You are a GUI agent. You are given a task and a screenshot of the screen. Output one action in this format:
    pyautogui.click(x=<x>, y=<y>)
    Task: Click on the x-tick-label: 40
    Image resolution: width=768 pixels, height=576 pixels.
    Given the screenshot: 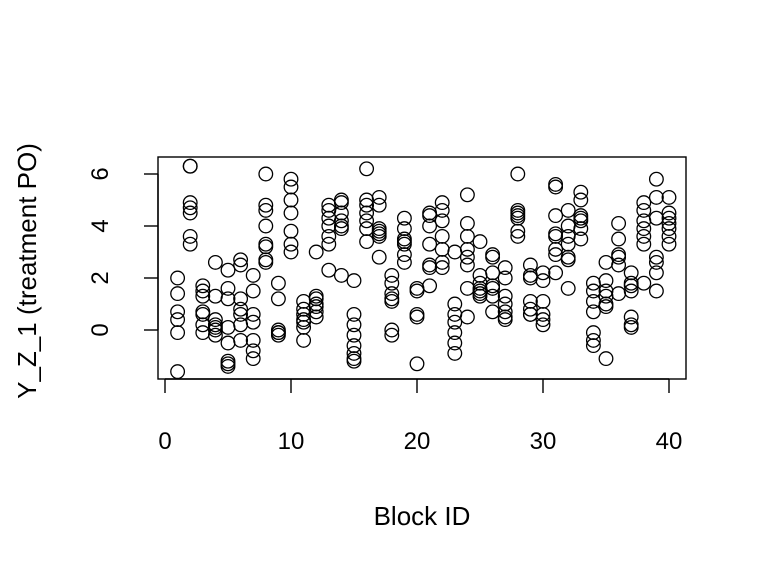 What is the action you would take?
    pyautogui.click(x=669, y=441)
    